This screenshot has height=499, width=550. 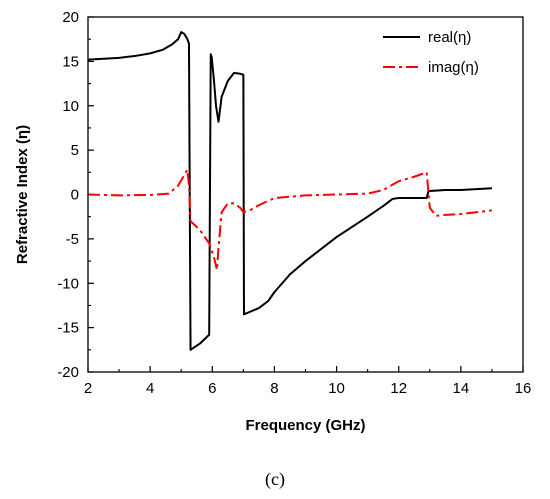 What do you see at coordinates (22, 194) in the screenshot?
I see `y-axis-title: Refractive Index (η)` at bounding box center [22, 194].